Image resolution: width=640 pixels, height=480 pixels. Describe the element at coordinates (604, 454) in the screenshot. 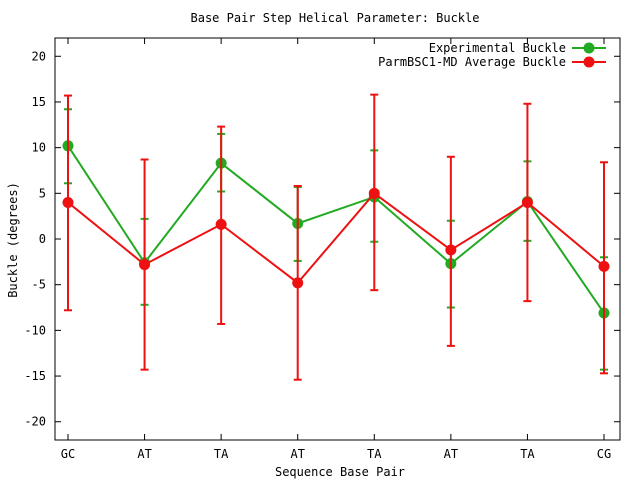

I see `x-tick-label: CG` at that location.